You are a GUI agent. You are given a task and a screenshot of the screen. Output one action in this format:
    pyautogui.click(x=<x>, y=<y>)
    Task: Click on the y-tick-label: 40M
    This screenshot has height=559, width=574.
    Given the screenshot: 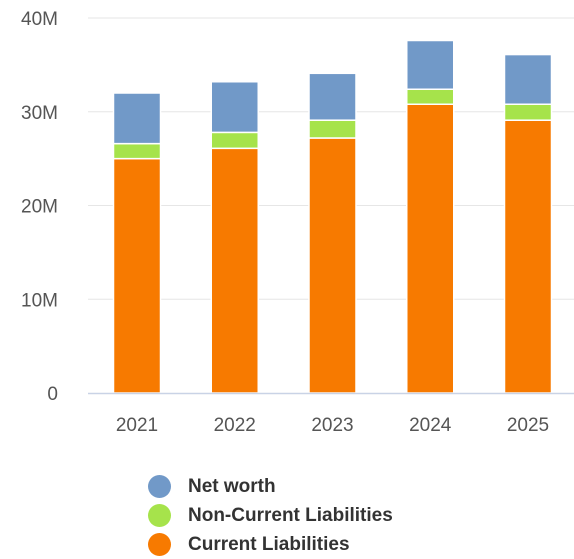 What is the action you would take?
    pyautogui.click(x=39, y=19)
    